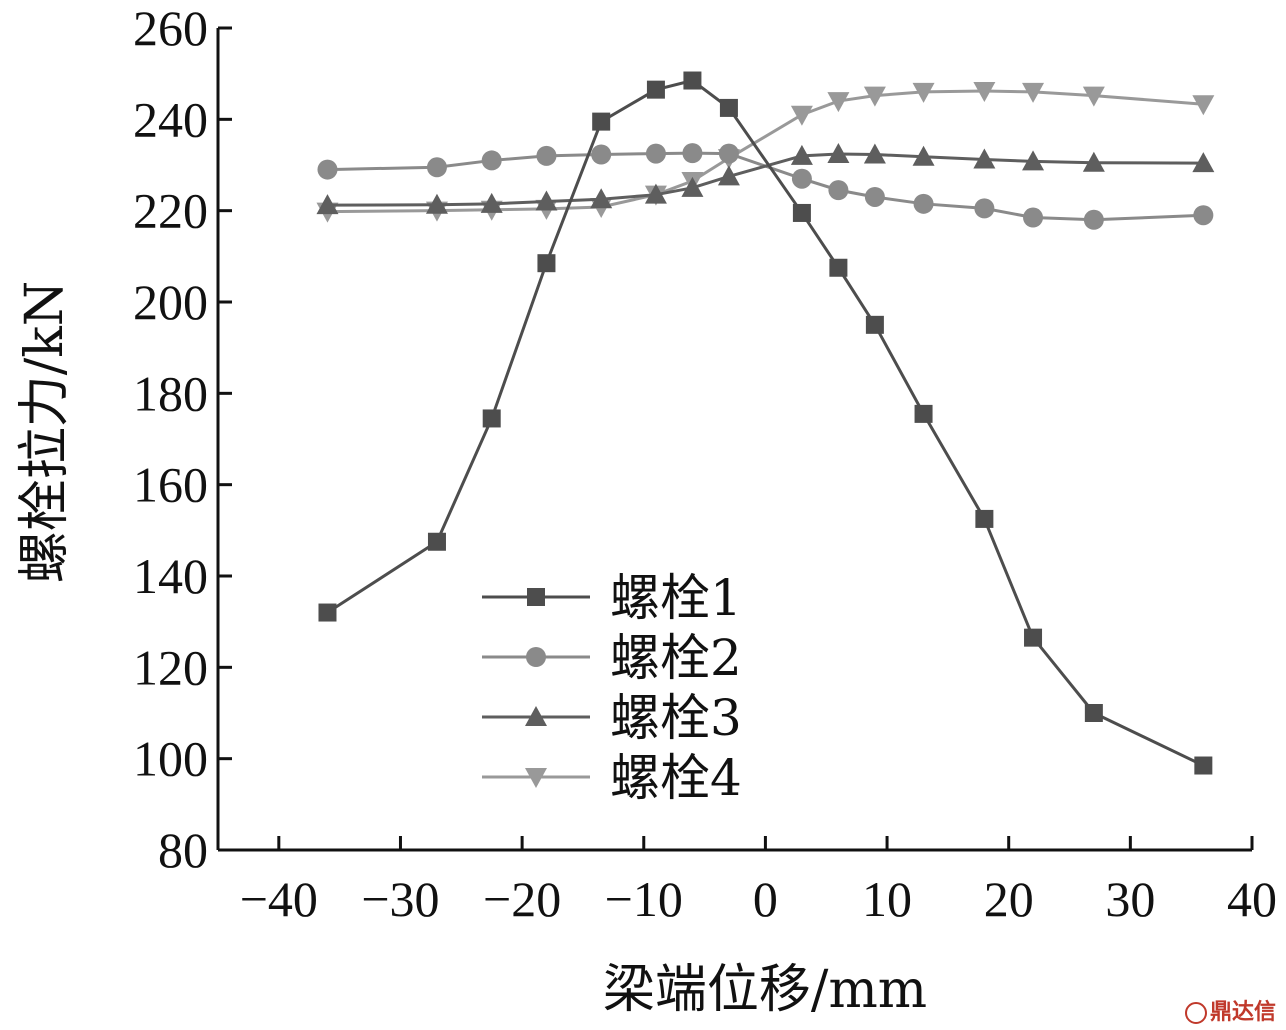 This screenshot has height=1030, width=1286. Describe the element at coordinates (170, 119) in the screenshot. I see `y-tick-label: 240` at that location.